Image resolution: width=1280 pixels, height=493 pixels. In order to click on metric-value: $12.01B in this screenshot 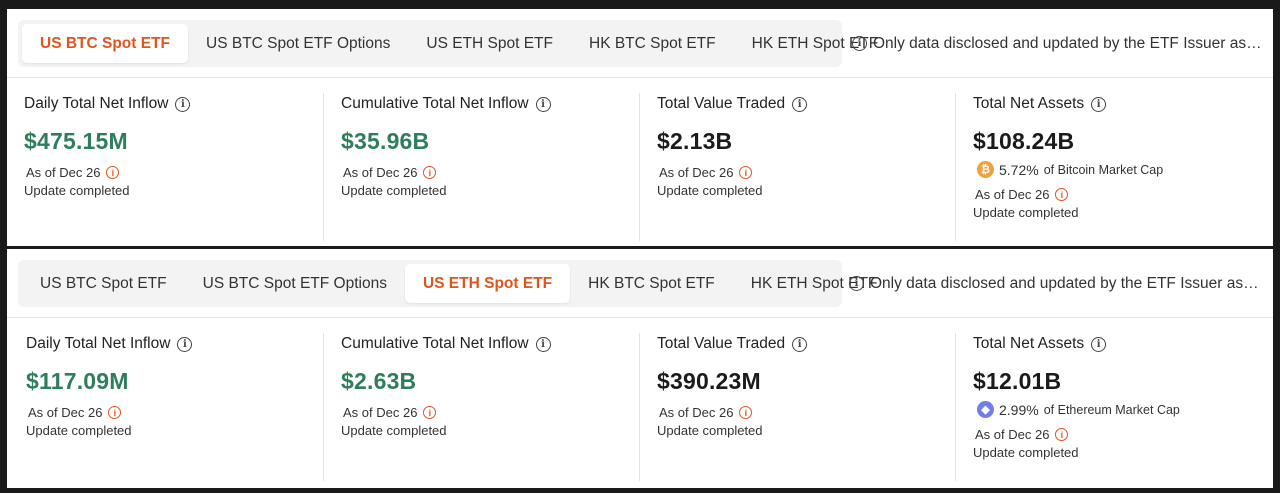, I will do `click(1017, 381)`.